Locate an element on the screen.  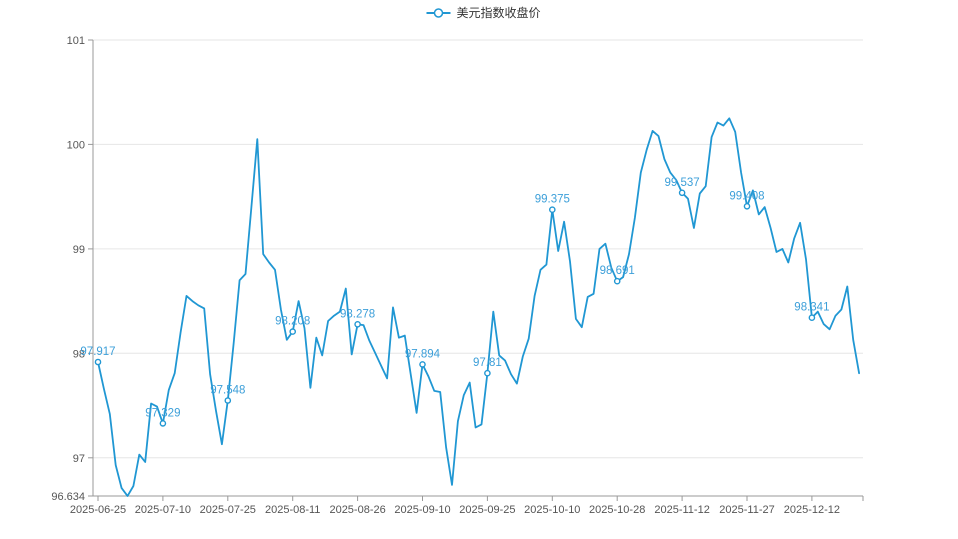
legend-line-circle-icon is located at coordinates (438, 13).